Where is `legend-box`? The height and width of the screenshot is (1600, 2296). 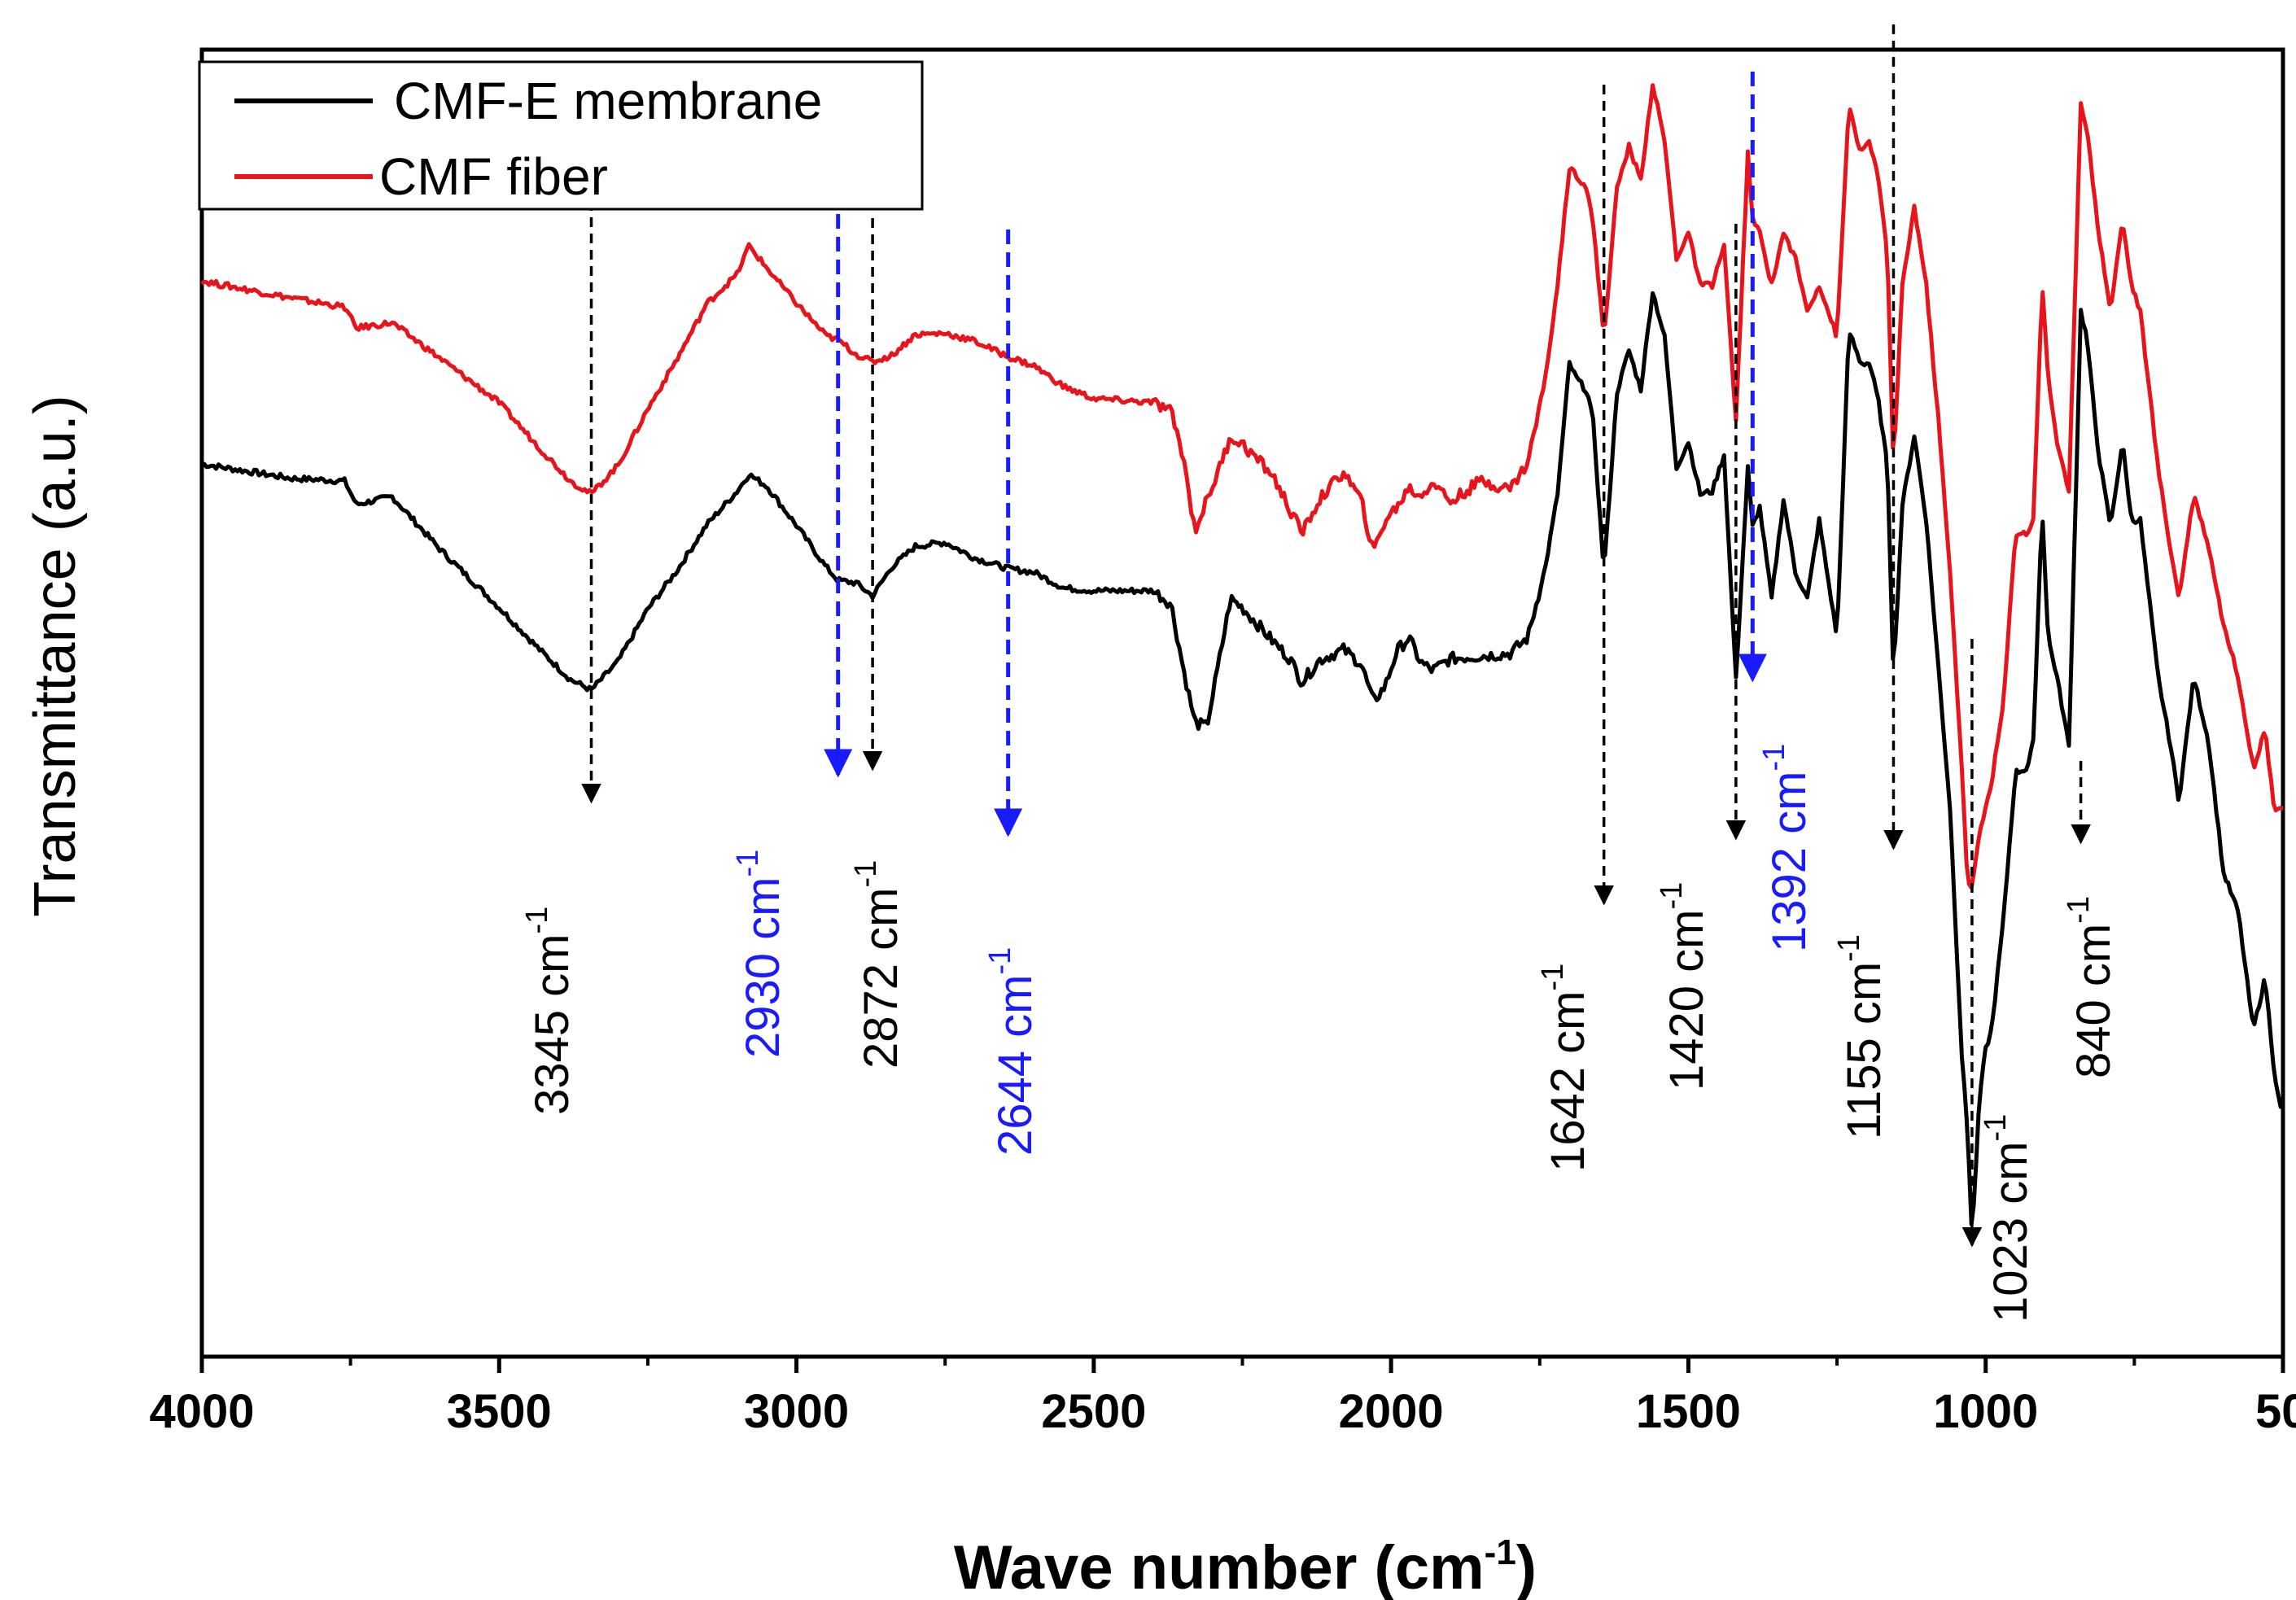 legend-box is located at coordinates (561, 135).